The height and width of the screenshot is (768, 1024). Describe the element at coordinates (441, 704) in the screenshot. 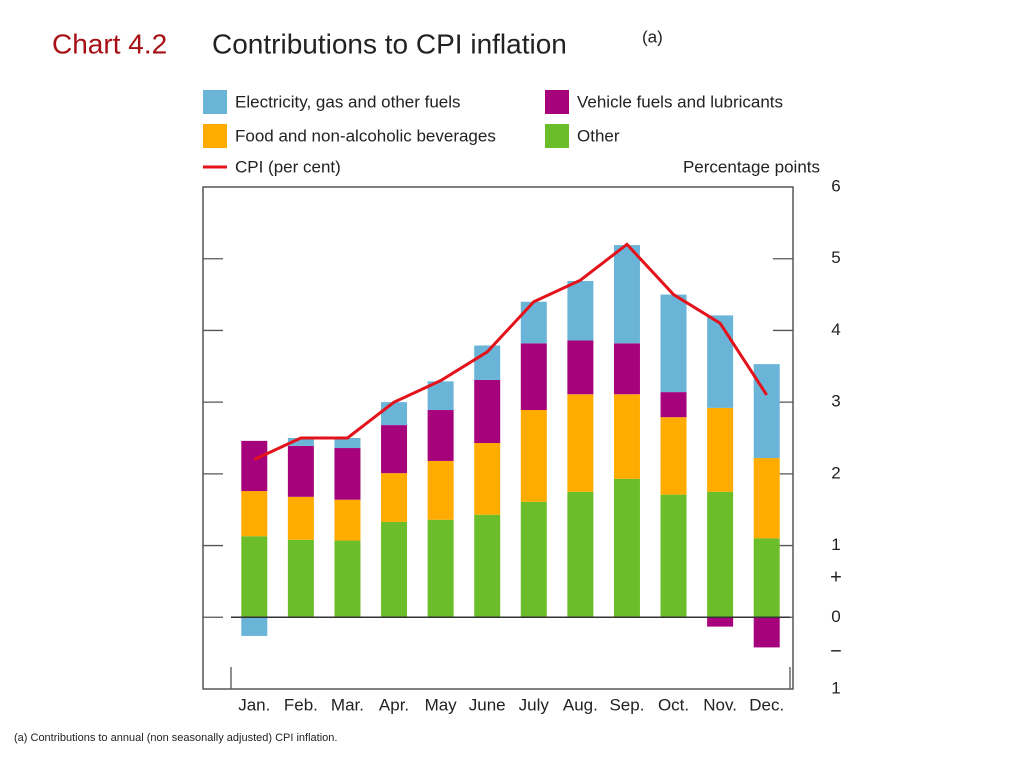

I see `x-tick-label: May` at that location.